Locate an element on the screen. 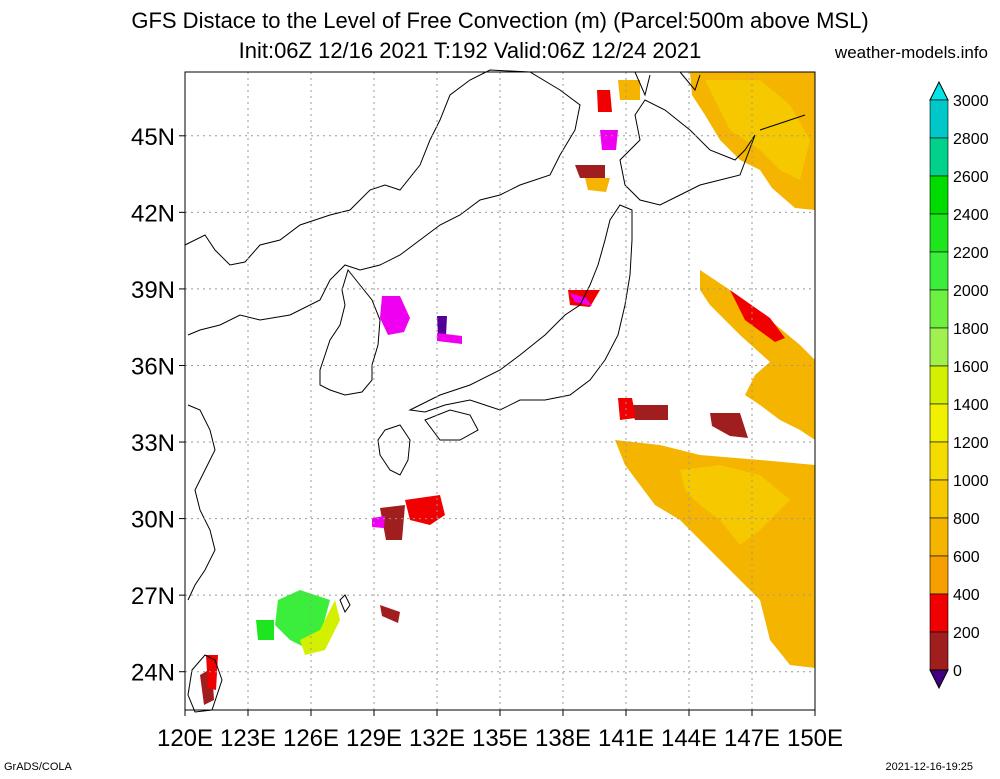 The width and height of the screenshot is (1000, 779). coast-hokkaido is located at coordinates (687, 152).